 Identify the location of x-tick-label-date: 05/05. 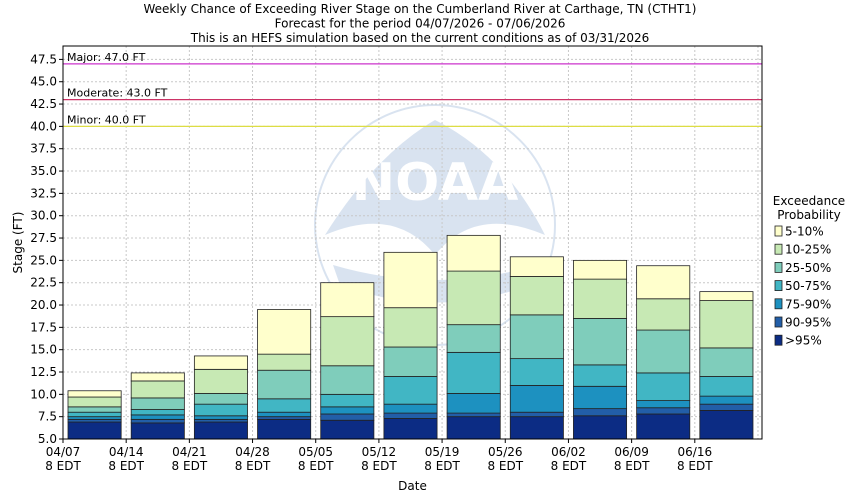
(315, 452).